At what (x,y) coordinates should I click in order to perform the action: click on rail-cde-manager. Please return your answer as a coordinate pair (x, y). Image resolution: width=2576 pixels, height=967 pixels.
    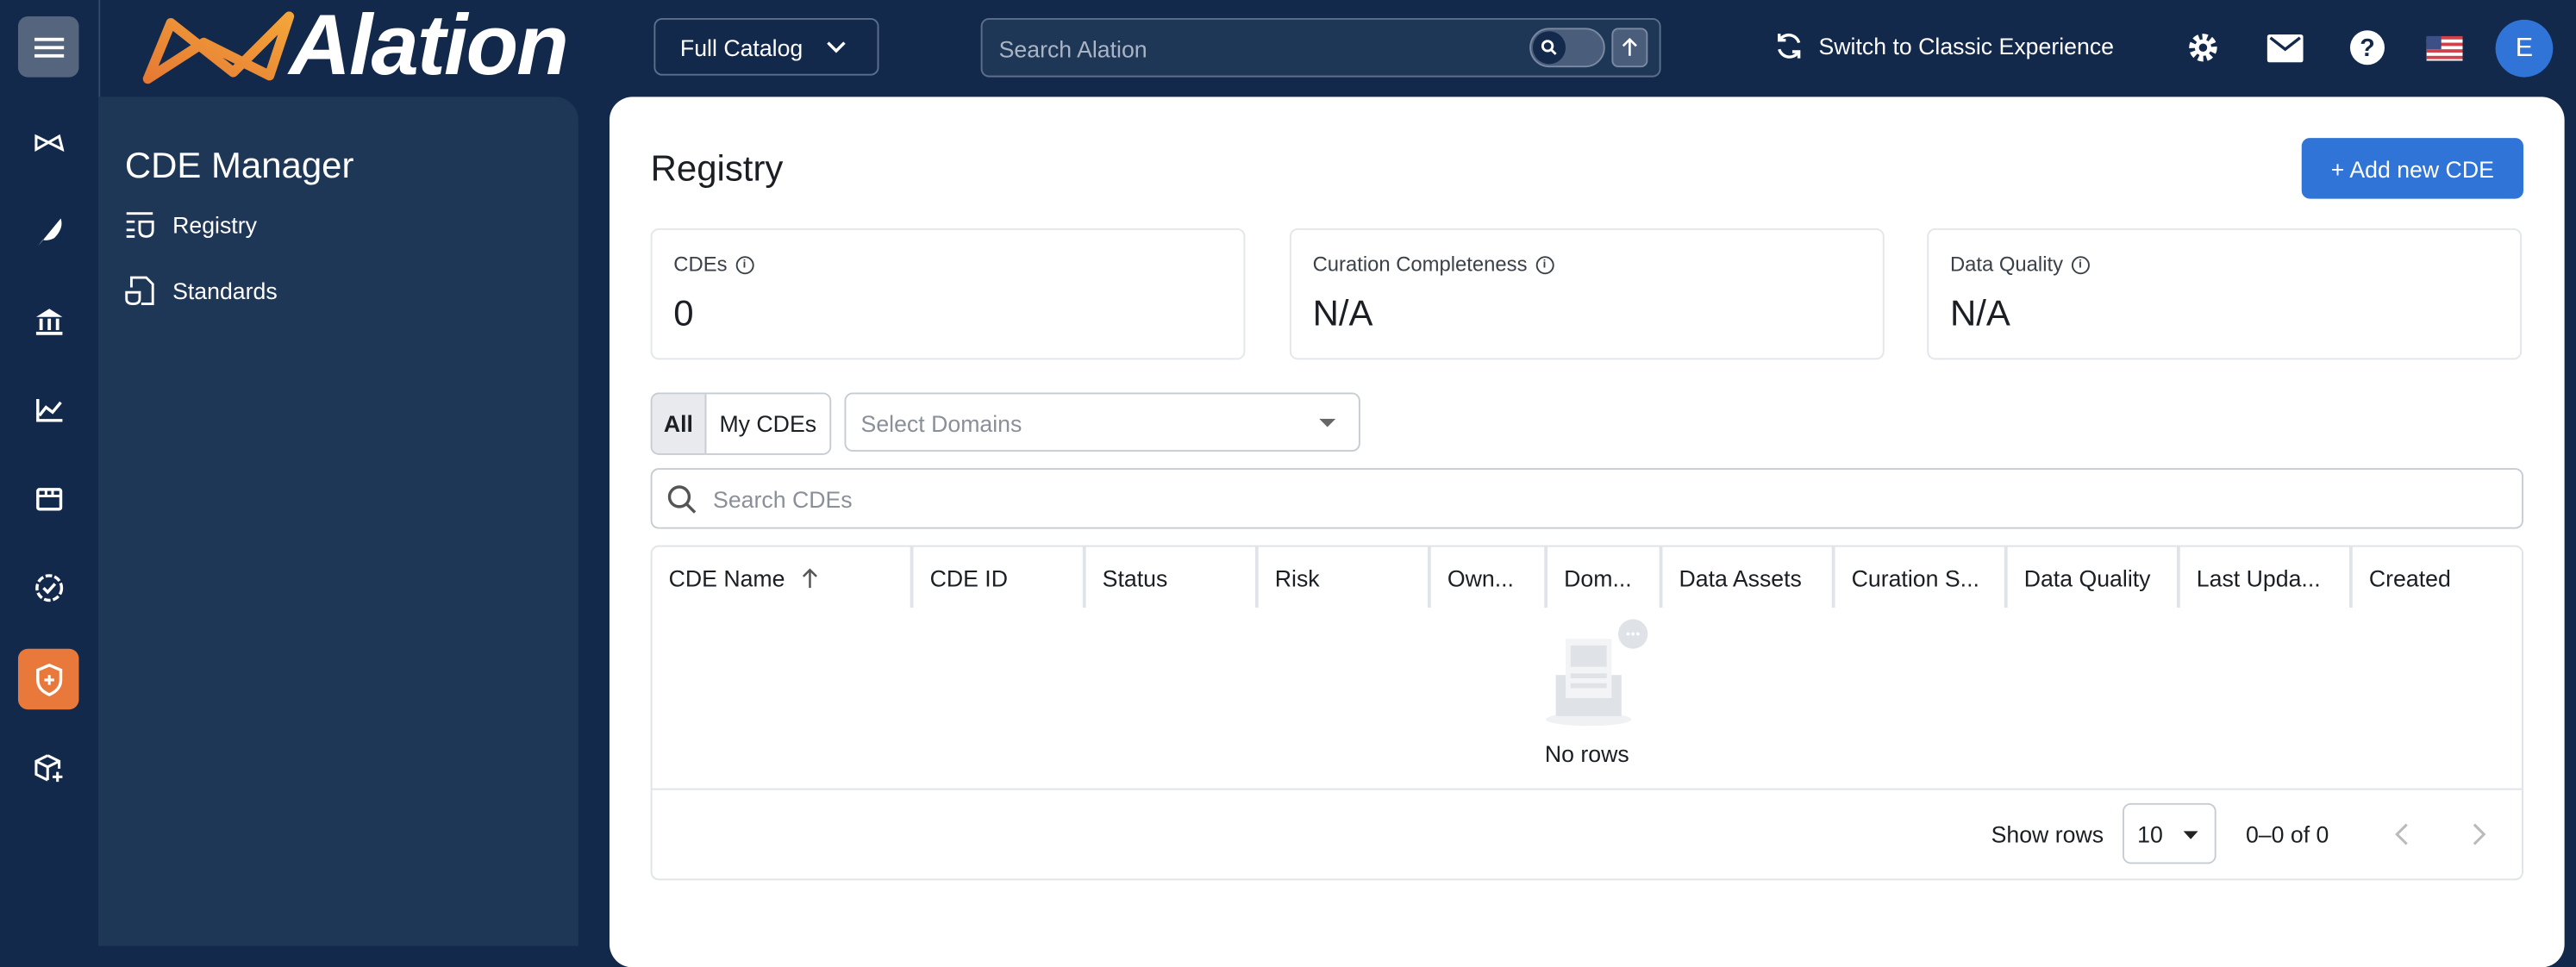
    Looking at the image, I should click on (48, 679).